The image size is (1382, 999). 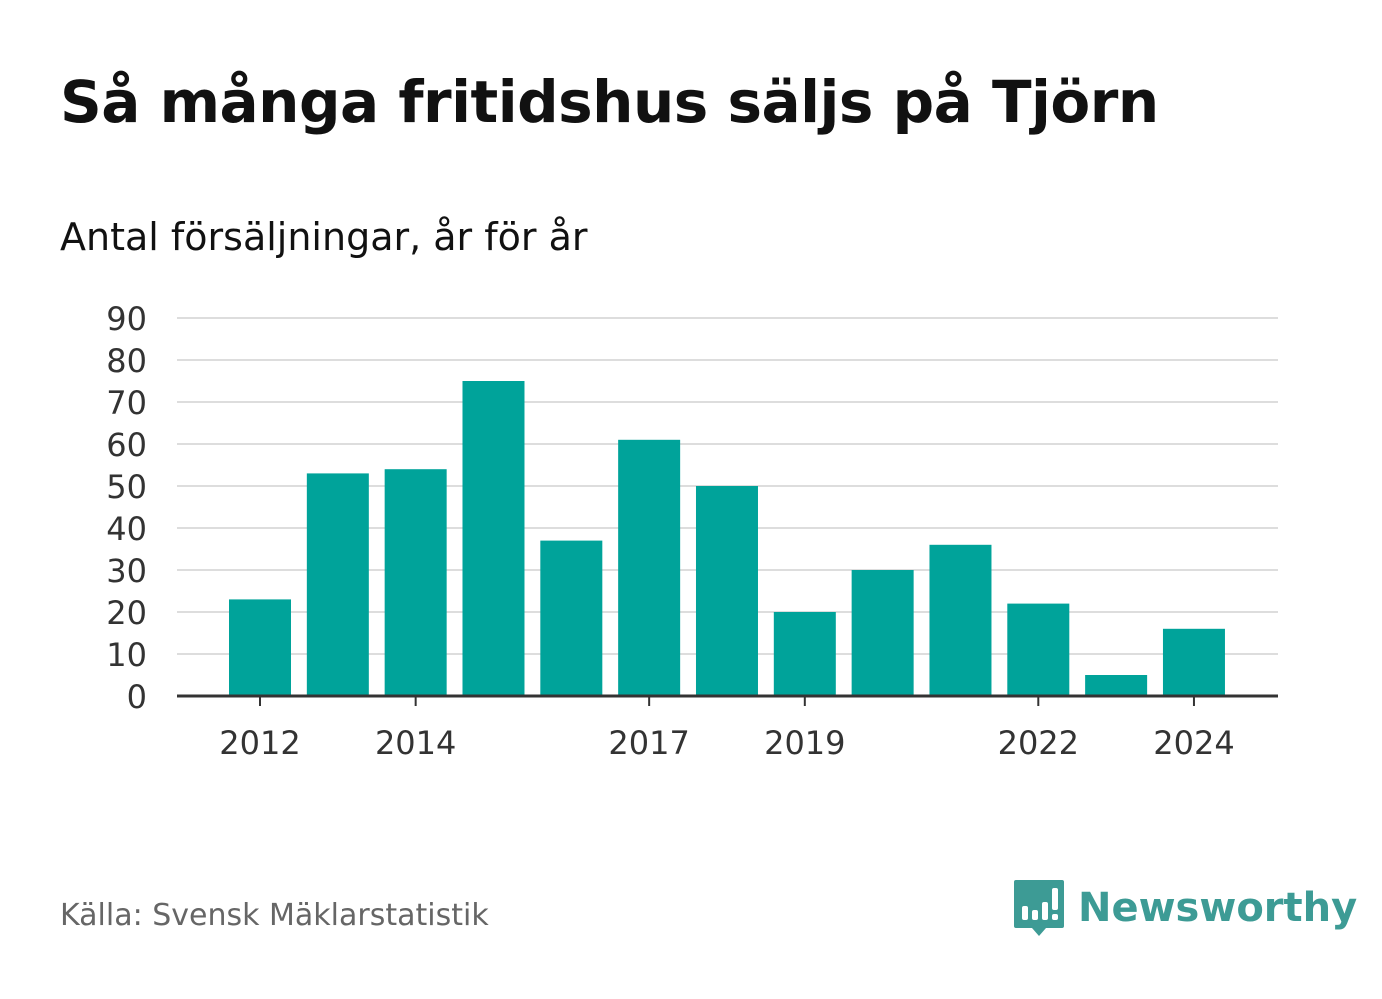 I want to click on x-tick-label: 2017, so click(x=648, y=743).